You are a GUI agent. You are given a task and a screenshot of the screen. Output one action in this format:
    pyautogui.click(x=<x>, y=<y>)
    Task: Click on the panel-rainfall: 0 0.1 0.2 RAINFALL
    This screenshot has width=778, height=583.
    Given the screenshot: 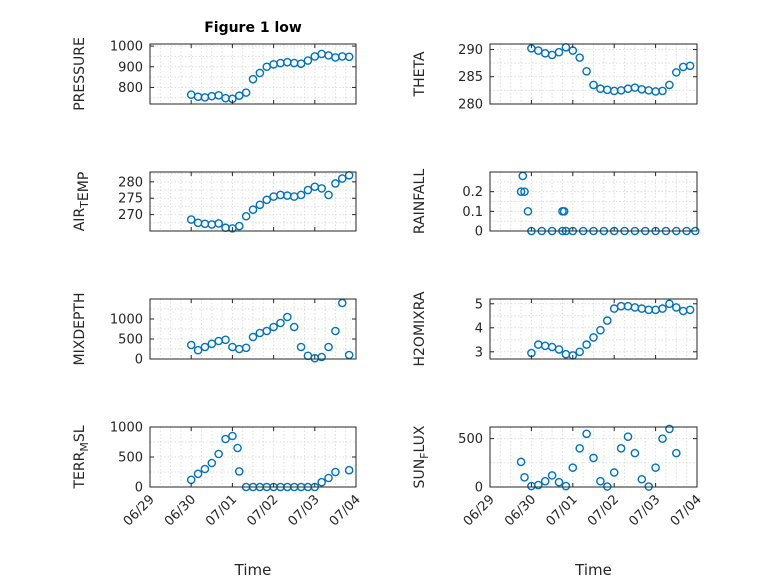 What is the action you would take?
    pyautogui.click(x=556, y=204)
    